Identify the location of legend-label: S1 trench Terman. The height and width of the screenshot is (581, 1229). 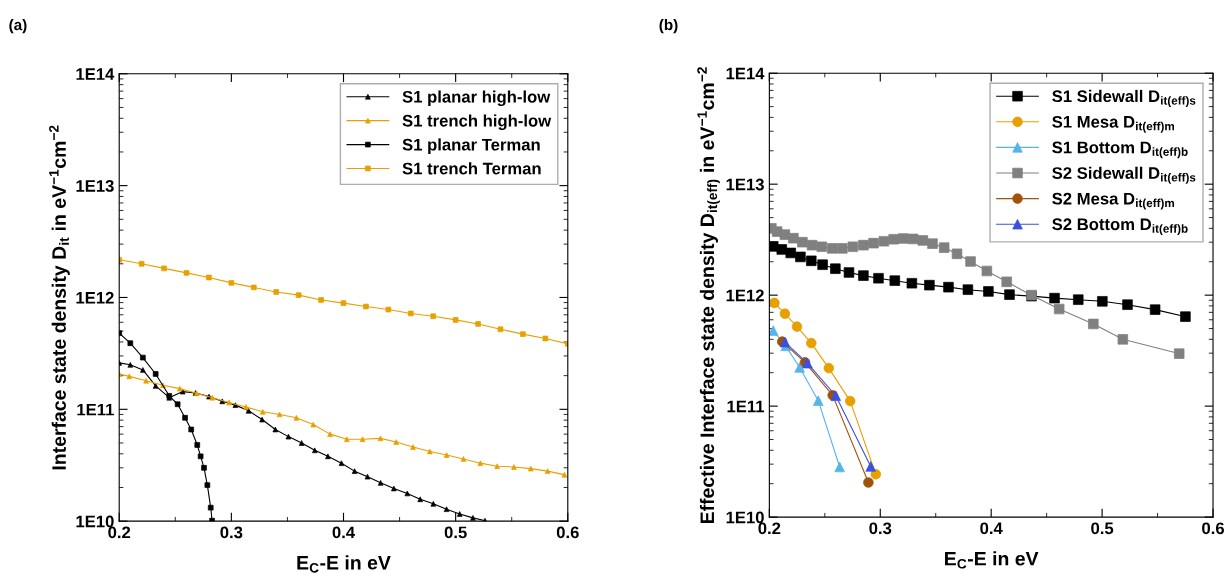
(471, 168).